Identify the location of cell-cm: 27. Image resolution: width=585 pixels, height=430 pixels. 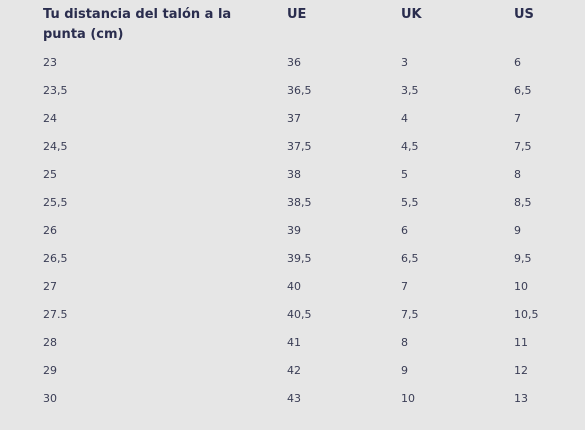
(50, 286).